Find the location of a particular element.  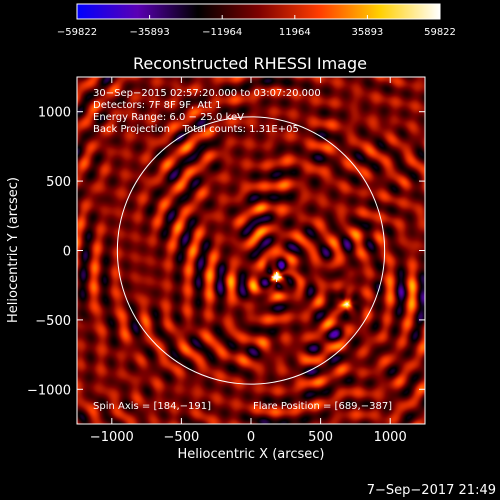

source-markers is located at coordinates (276, 277).